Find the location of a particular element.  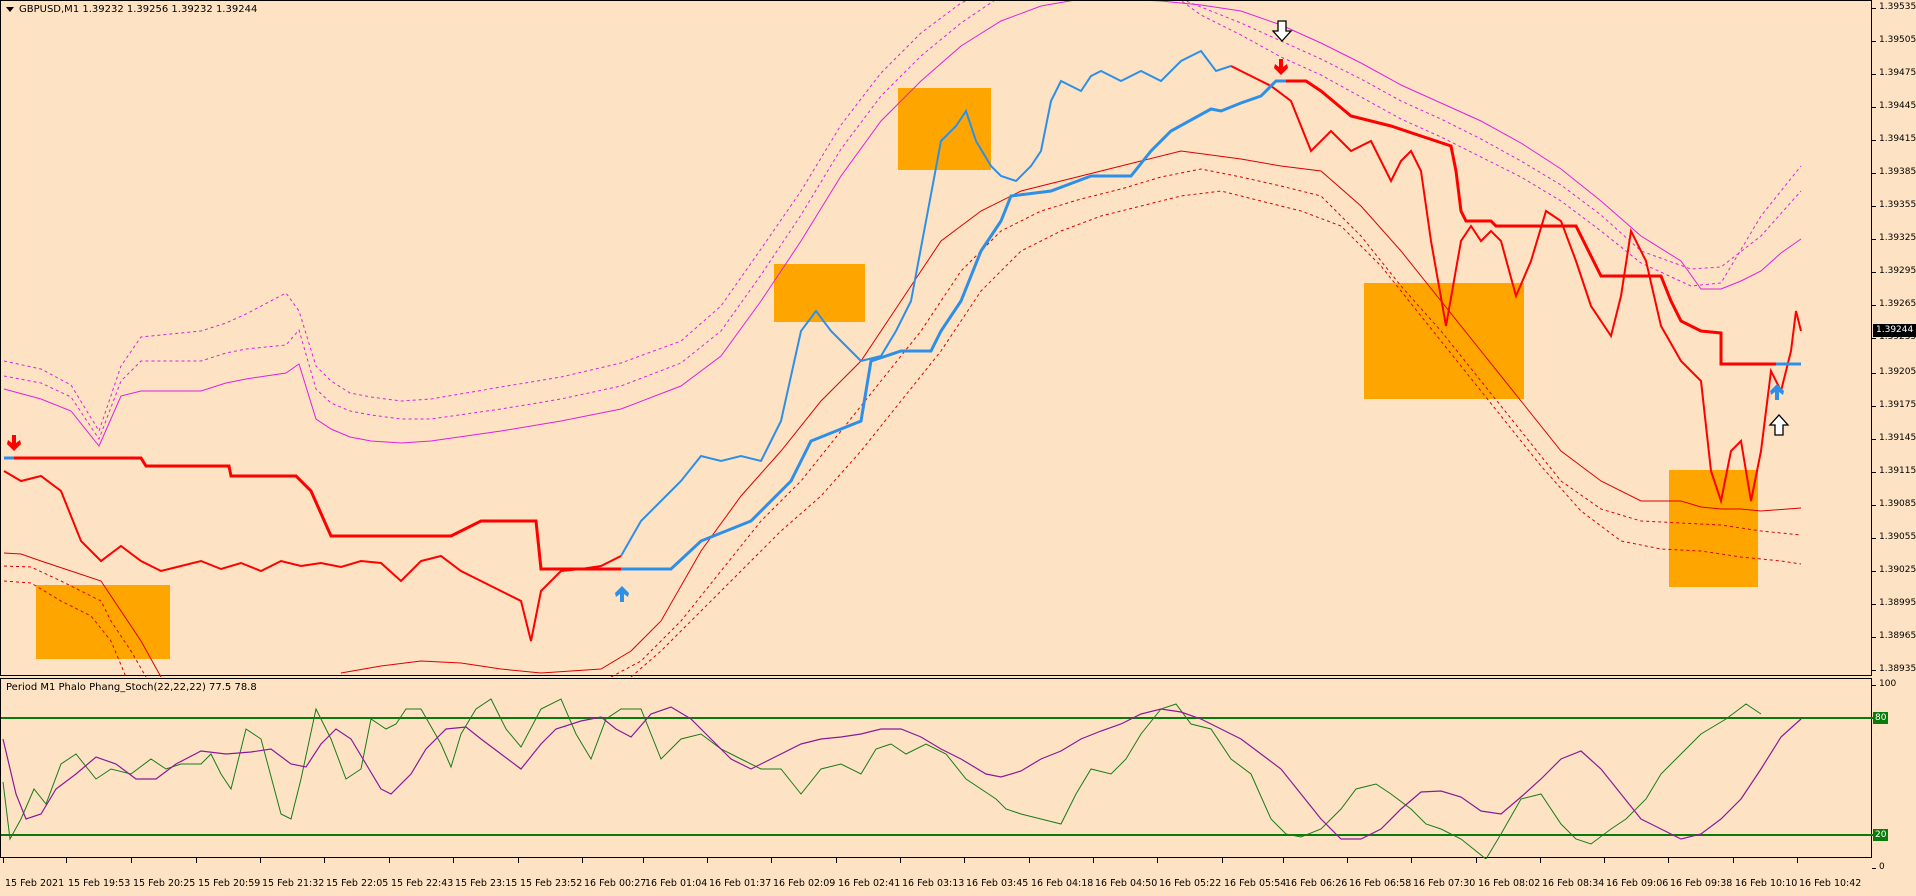

time-tick: 15 Feb 20:59 is located at coordinates (228, 873).